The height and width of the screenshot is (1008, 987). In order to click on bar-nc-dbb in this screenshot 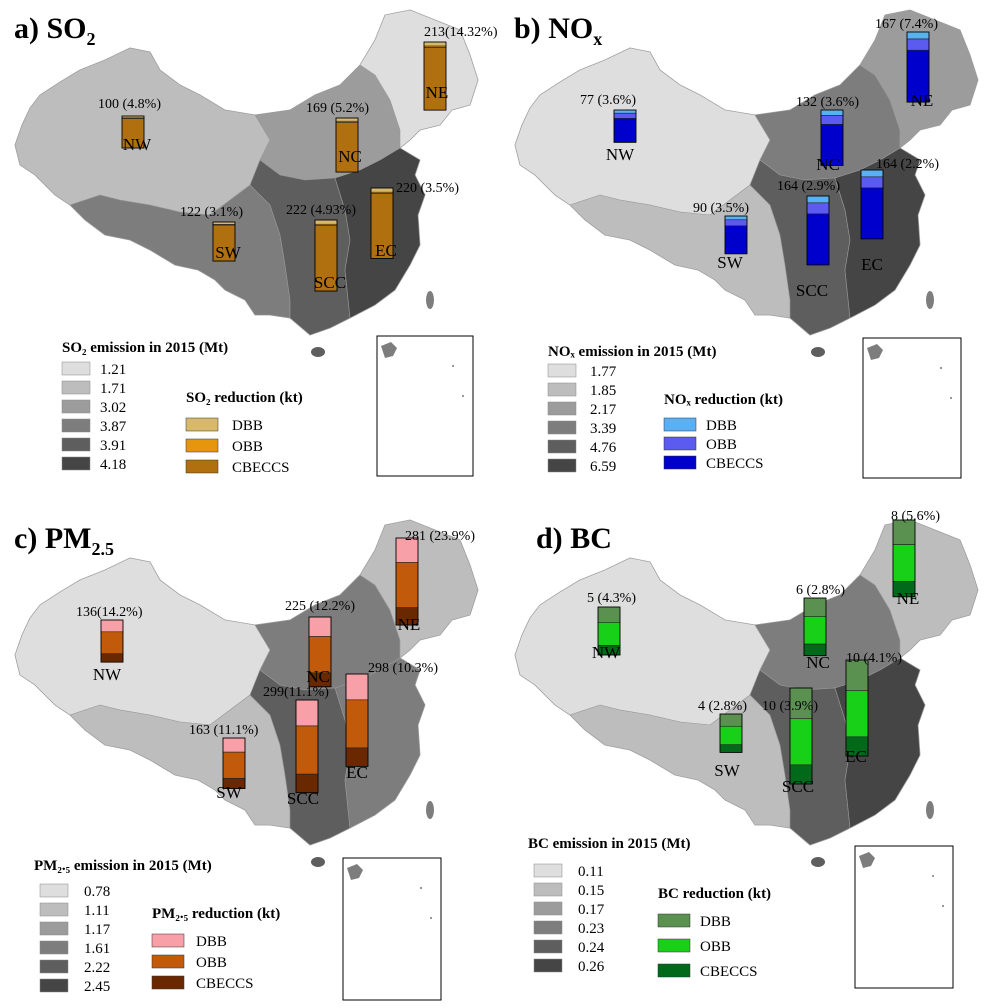, I will do `click(832, 112)`.